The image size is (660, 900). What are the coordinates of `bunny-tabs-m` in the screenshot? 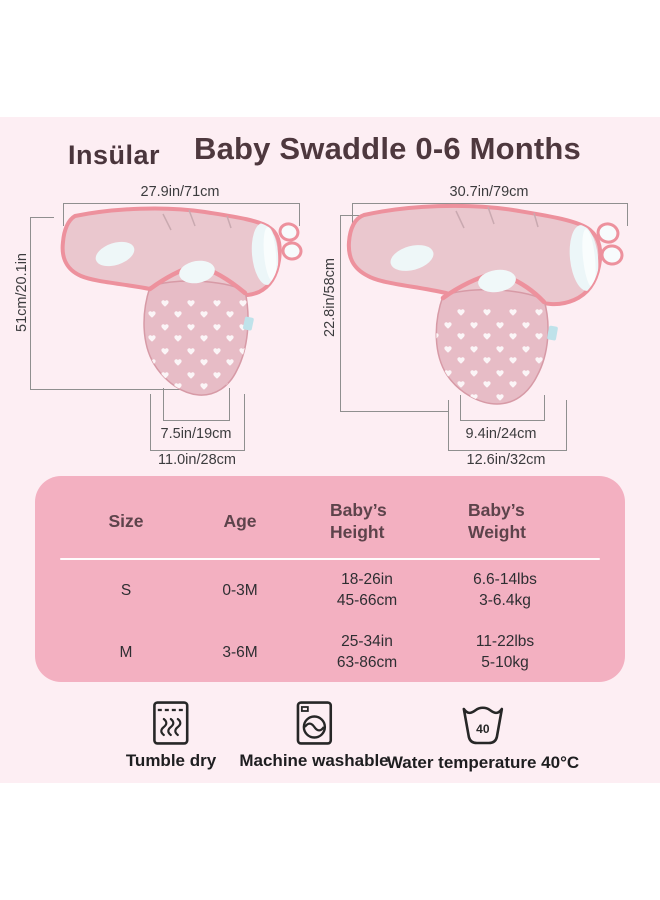 It's located at (610, 244).